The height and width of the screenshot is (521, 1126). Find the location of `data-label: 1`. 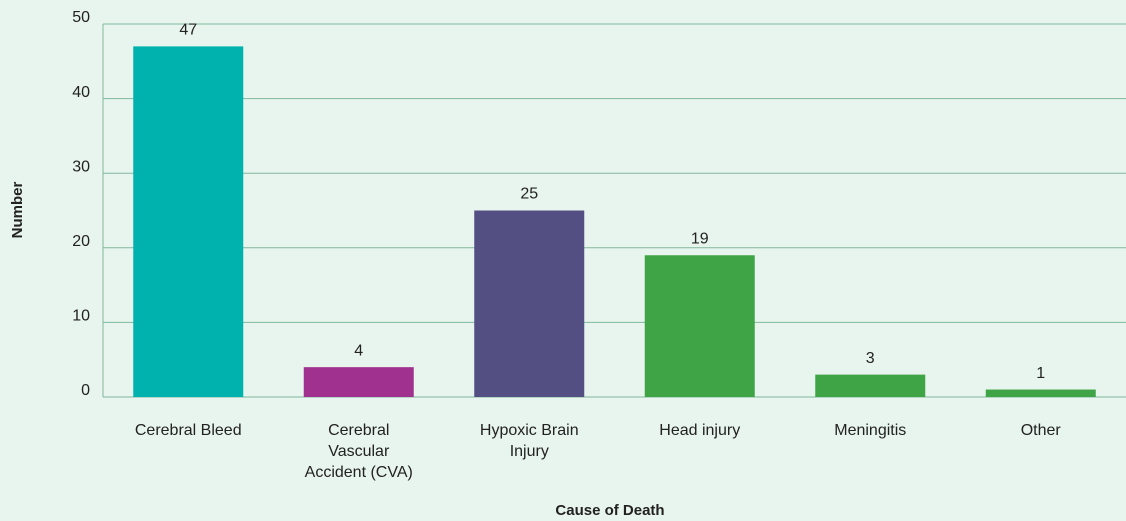

data-label: 1 is located at coordinates (1040, 373).